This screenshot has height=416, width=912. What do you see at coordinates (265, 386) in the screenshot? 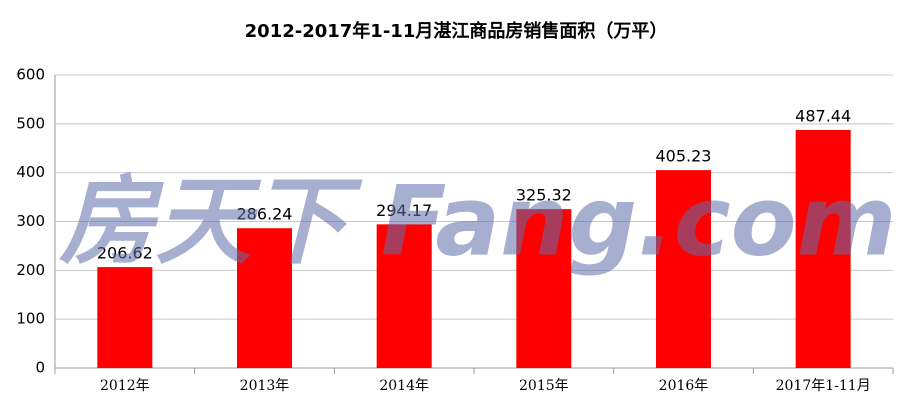
I see `x-tick-label: 2013年` at bounding box center [265, 386].